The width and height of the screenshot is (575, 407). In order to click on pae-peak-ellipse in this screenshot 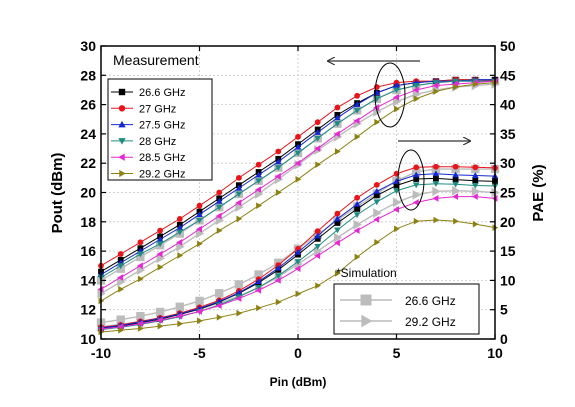, I will do `click(411, 180)`.